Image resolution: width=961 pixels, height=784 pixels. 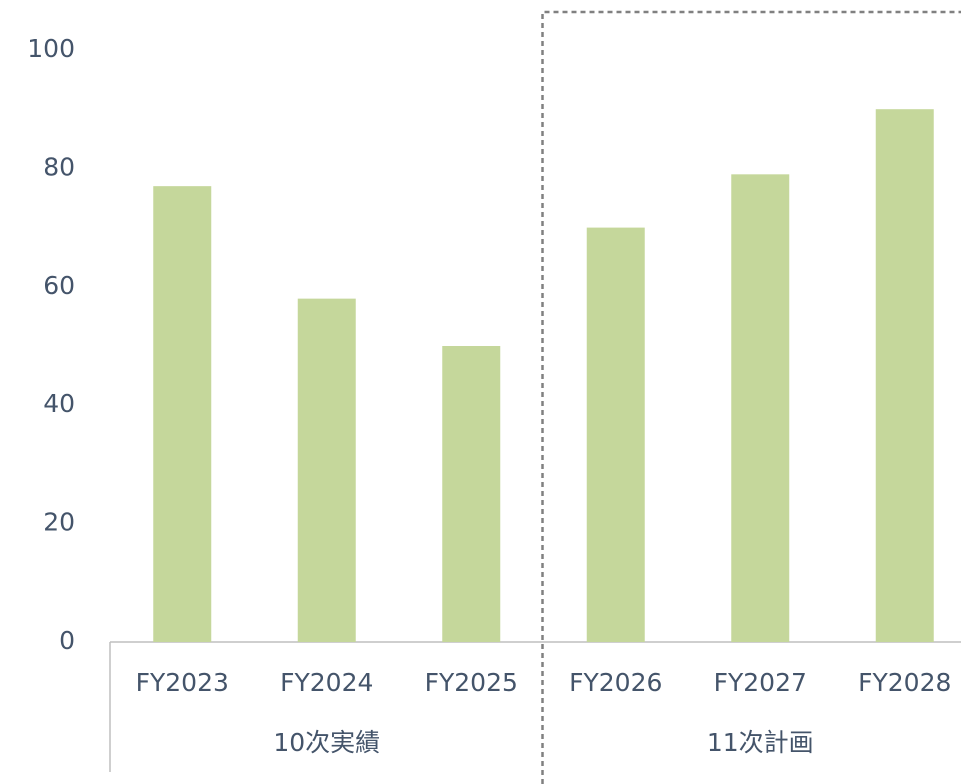 What do you see at coordinates (59, 522) in the screenshot?
I see `y-tick-label: 20` at bounding box center [59, 522].